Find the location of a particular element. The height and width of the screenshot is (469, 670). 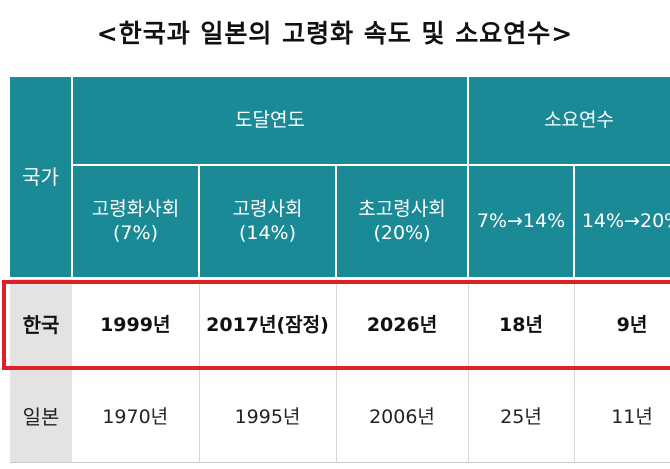

korea-aging-year: 1999년 is located at coordinates (136, 323).